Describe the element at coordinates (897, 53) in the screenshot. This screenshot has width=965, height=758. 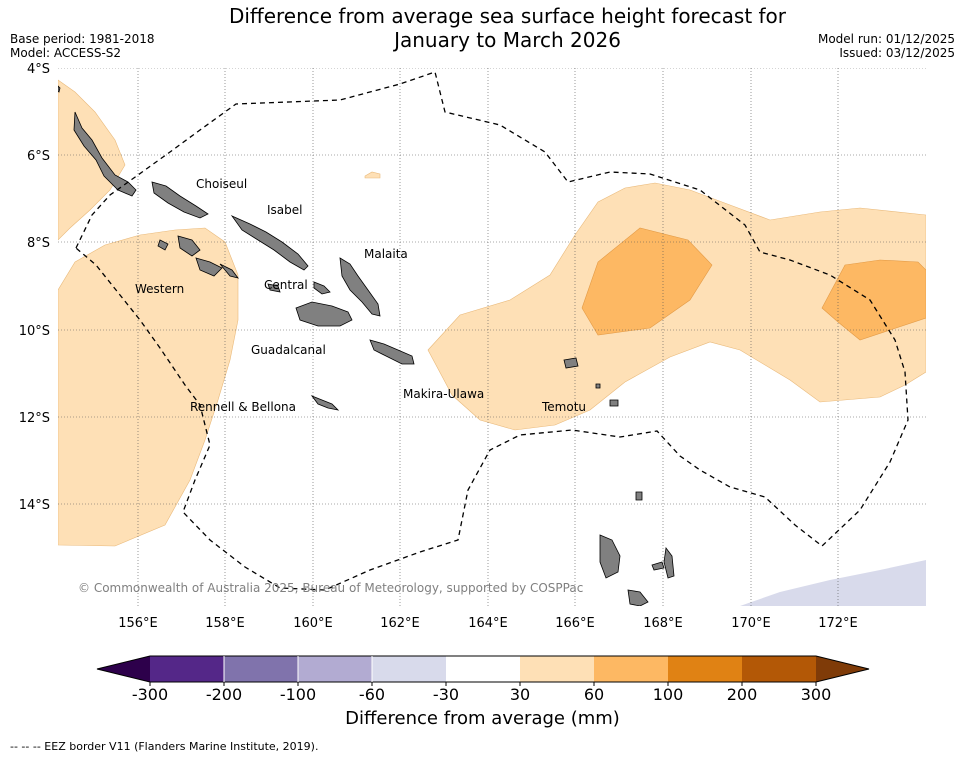
I see `issued-date: Issued: 03/12/2025` at that location.